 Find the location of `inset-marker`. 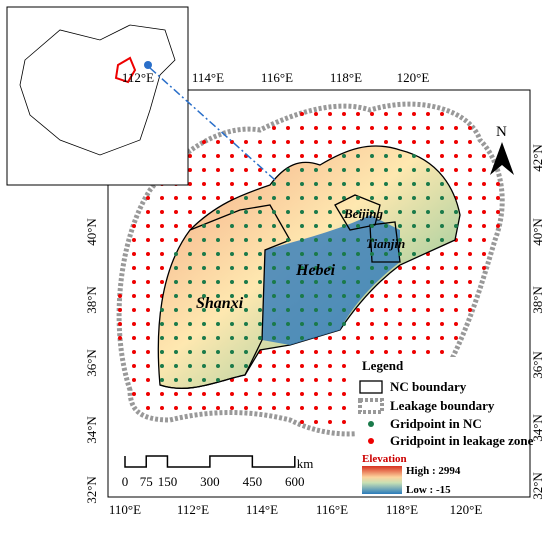

inset-marker is located at coordinates (148, 65).